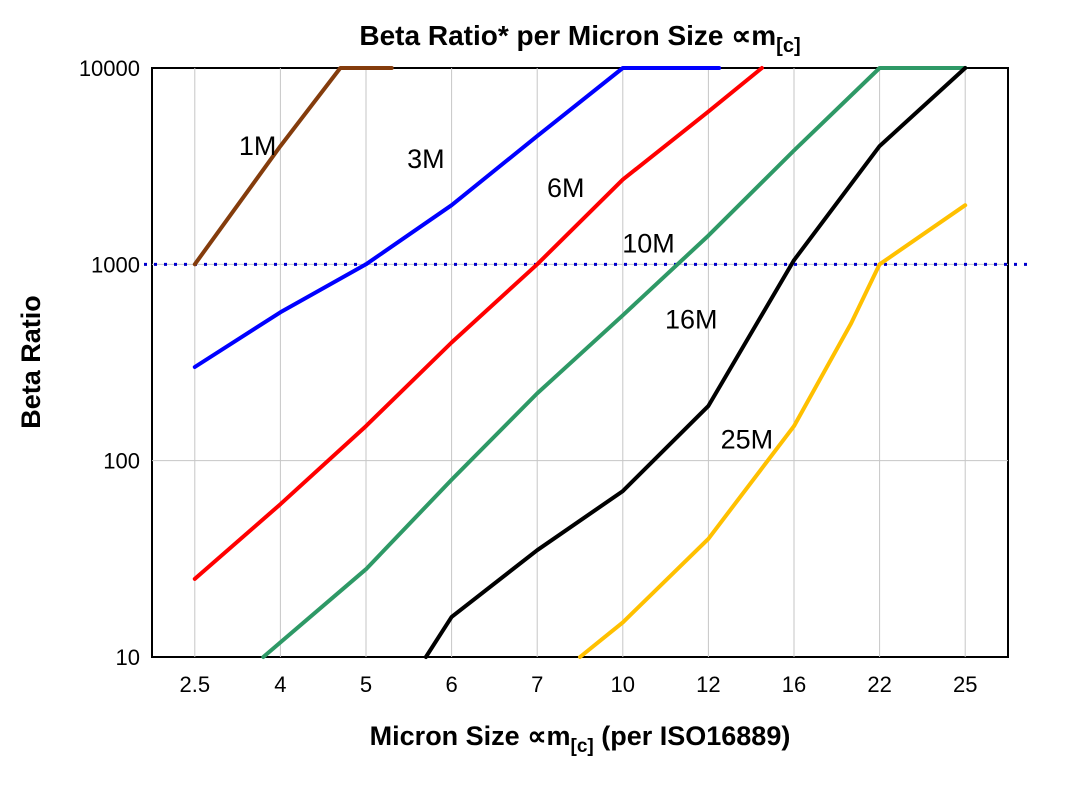 The height and width of the screenshot is (803, 1067). Describe the element at coordinates (128, 657) in the screenshot. I see `y-tick-label-10: 10` at that location.